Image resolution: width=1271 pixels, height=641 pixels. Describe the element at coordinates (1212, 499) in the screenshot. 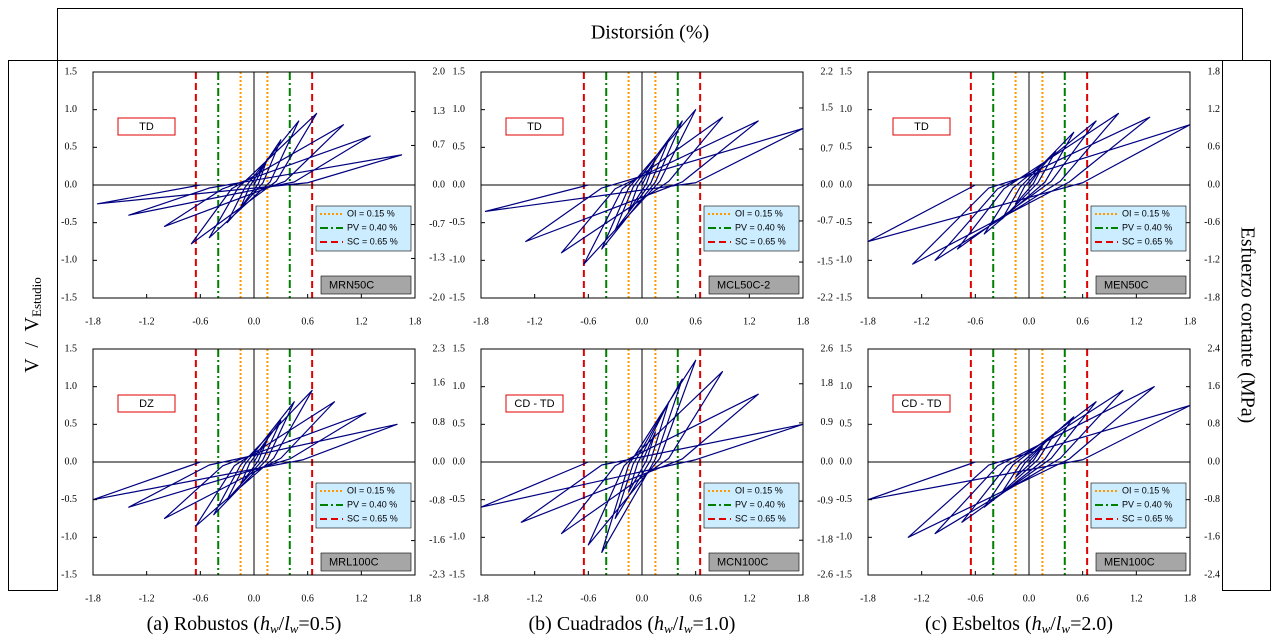

I see `y2-tick-label: -0.8` at that location.